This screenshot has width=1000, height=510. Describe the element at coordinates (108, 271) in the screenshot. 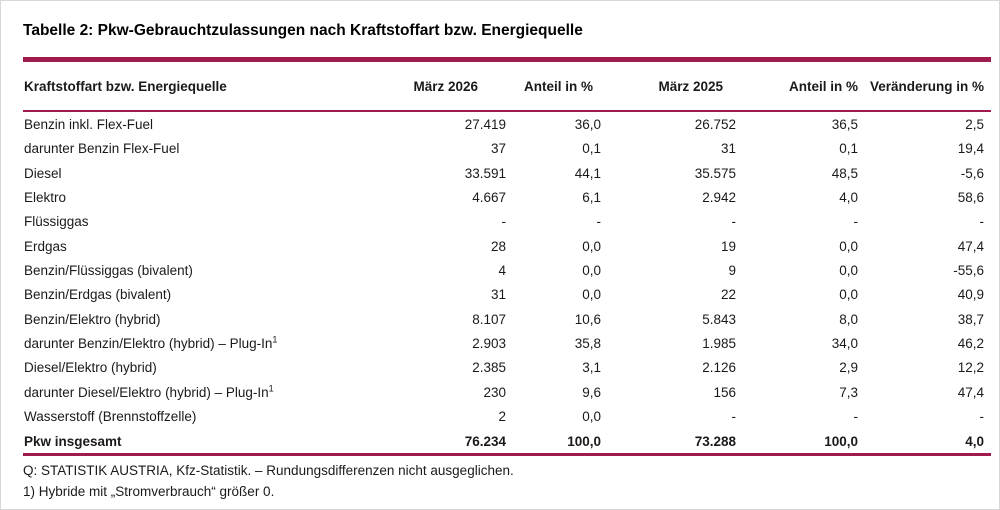

I see `fuel-type-text: Benzin/Flüssiggas (bivalent)` at that location.